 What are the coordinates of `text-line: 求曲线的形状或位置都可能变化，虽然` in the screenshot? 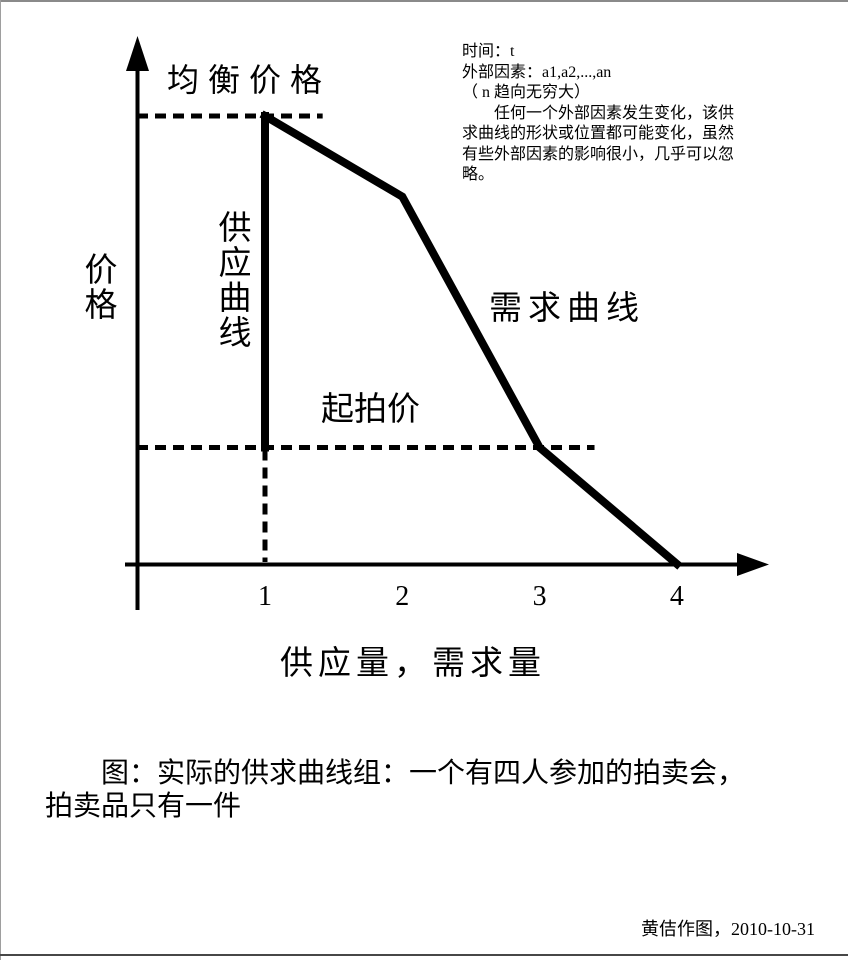 It's located at (598, 133).